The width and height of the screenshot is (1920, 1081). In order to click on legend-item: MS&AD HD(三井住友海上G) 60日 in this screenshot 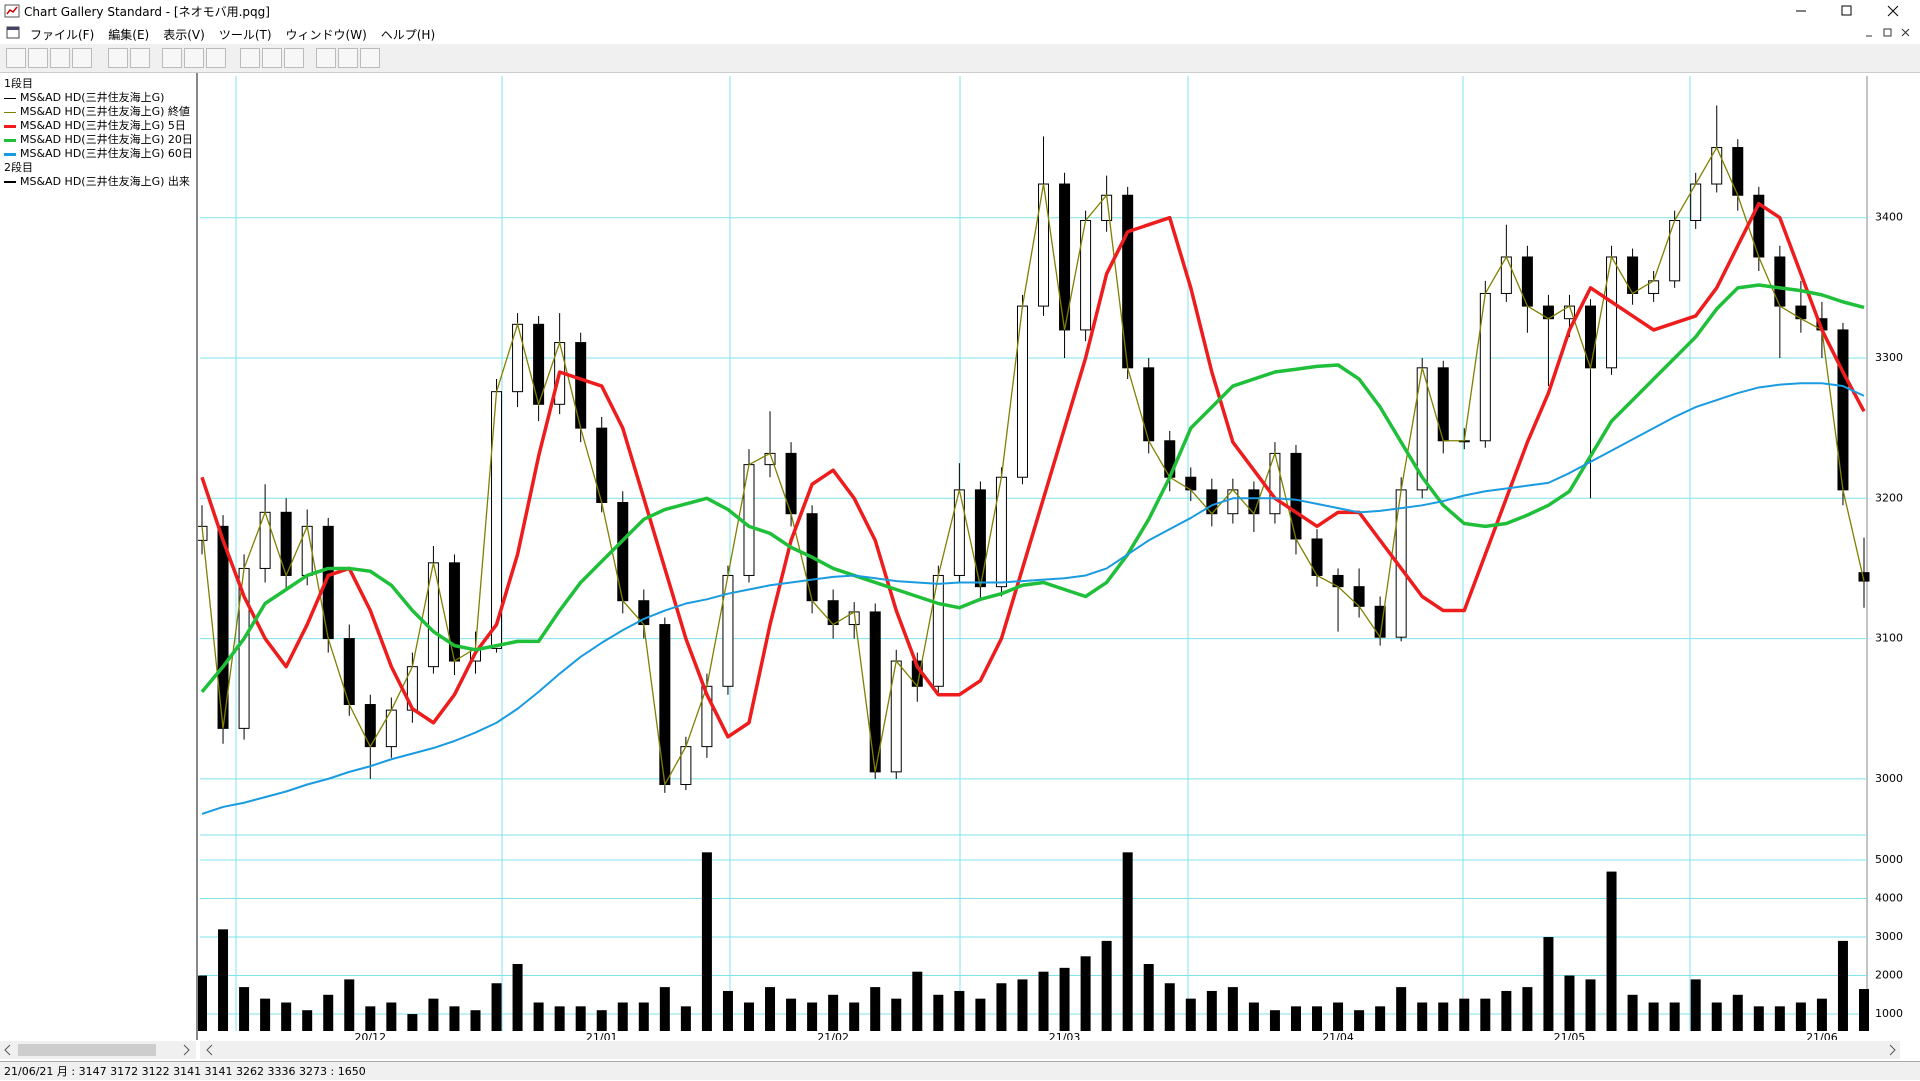, I will do `click(98, 153)`.